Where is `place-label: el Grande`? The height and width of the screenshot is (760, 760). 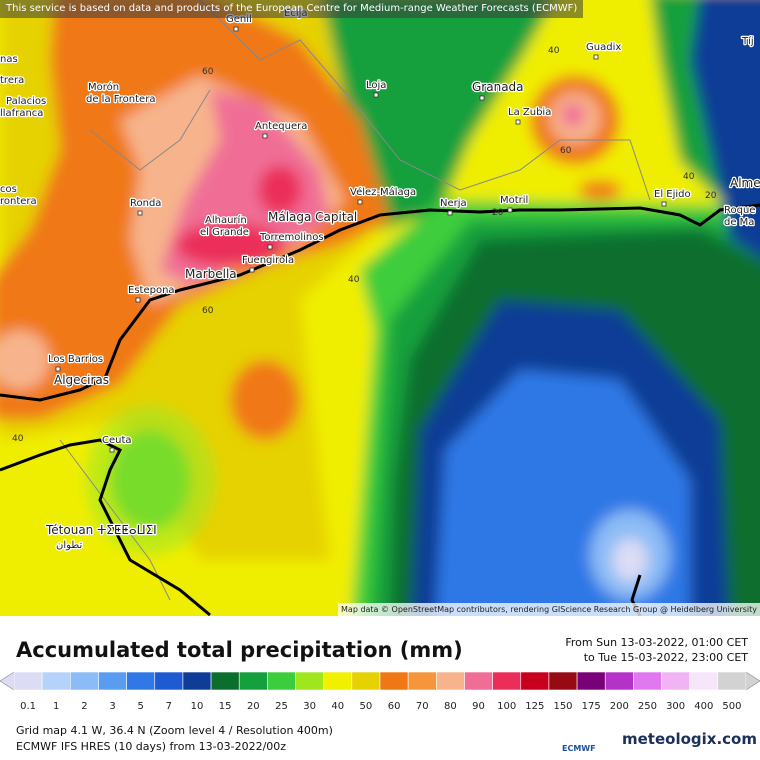 place-label: el Grande is located at coordinates (224, 232).